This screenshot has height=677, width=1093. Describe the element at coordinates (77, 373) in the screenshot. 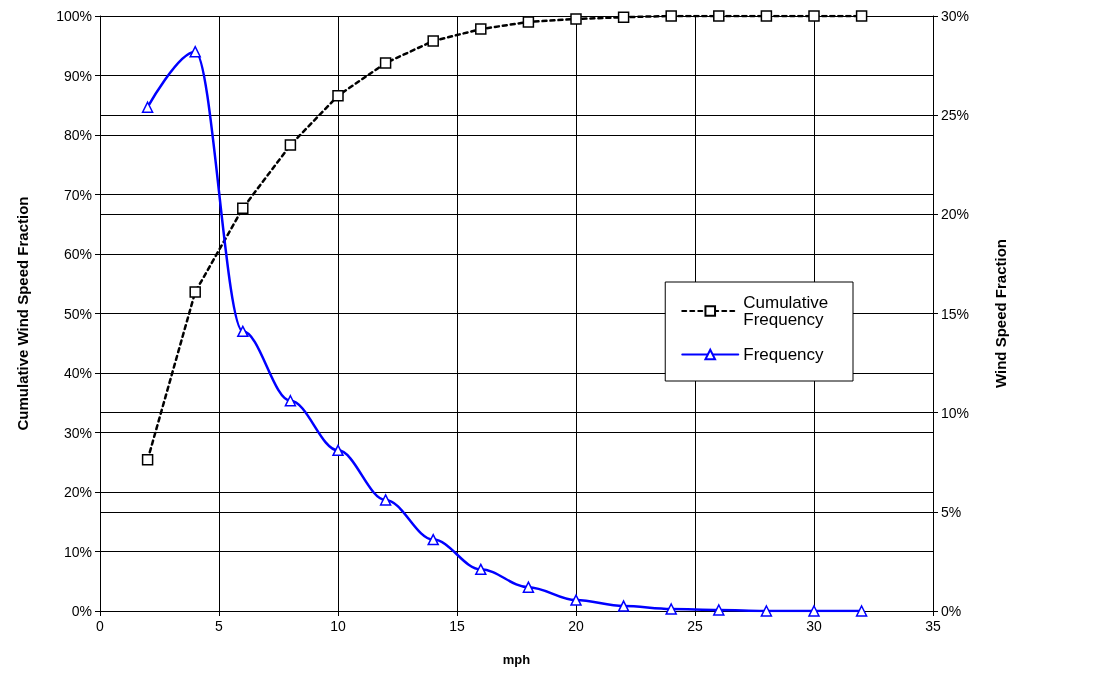

I see `y-tick-label: 40%` at that location.